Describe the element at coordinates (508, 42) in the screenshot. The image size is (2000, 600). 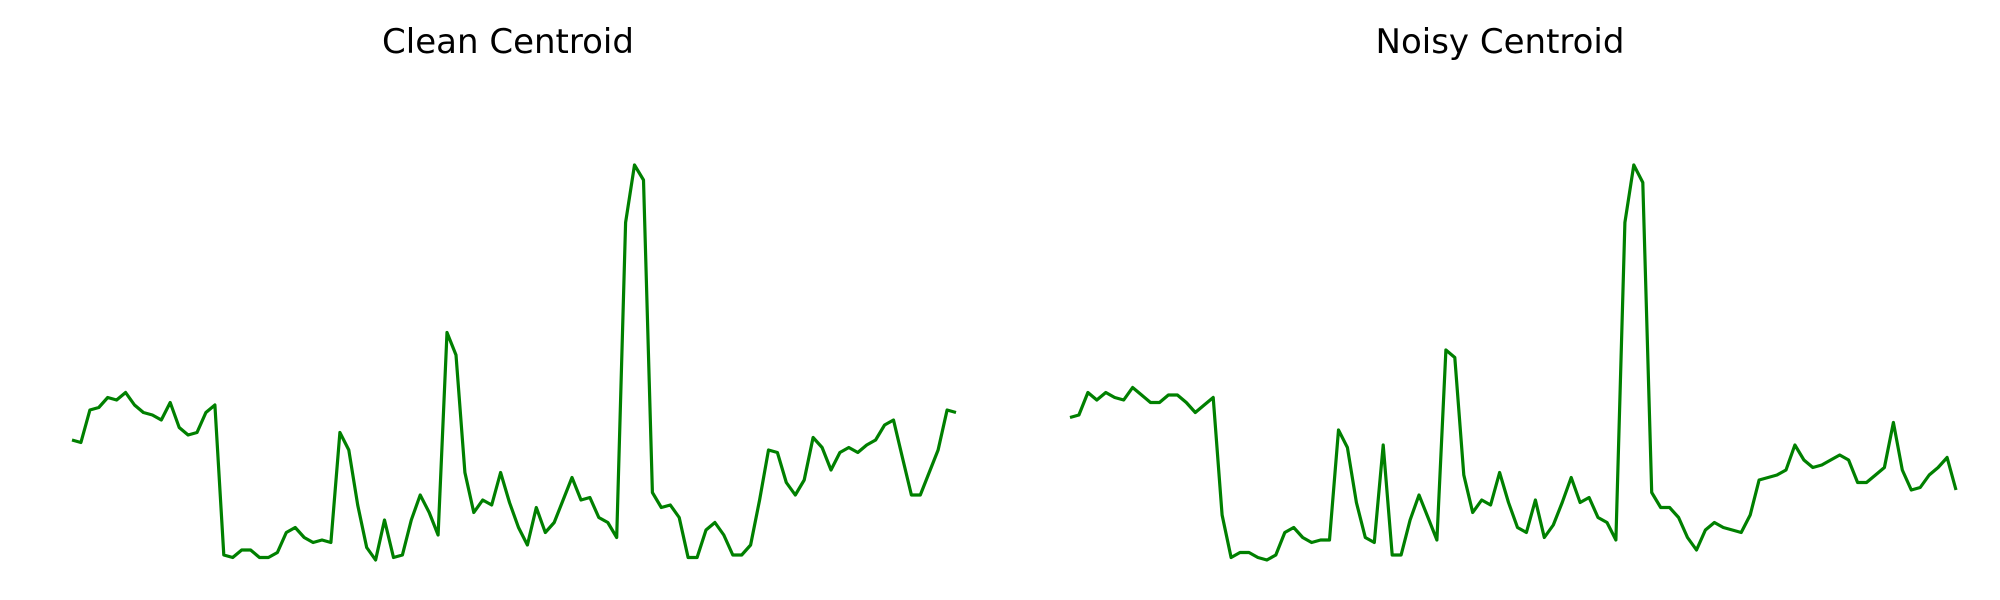
I see `chart-title: Clean Centroid` at that location.